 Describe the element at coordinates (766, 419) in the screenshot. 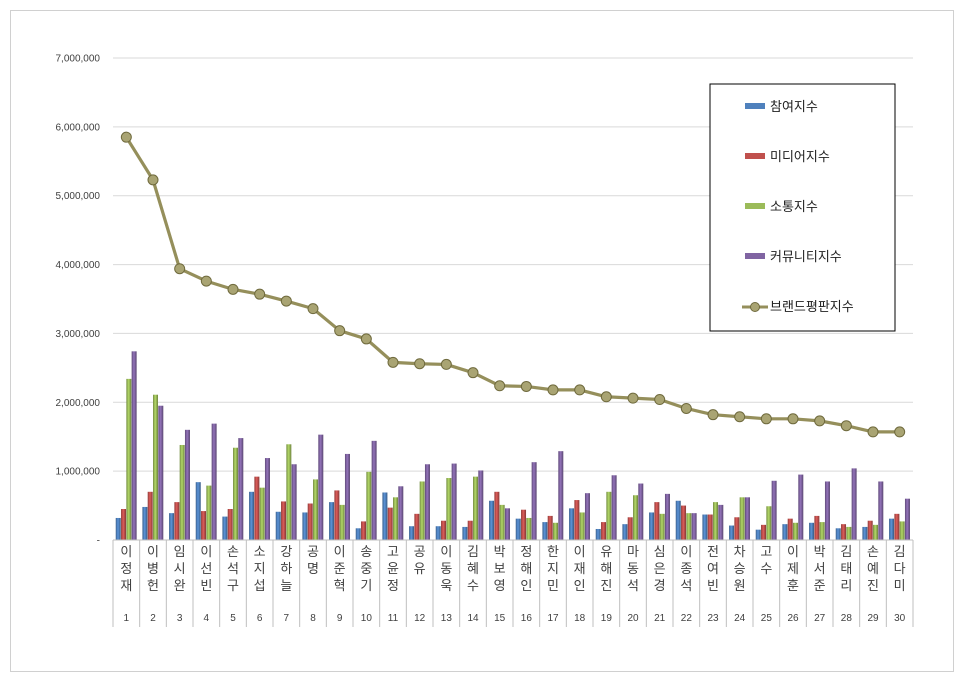

I see `point-브랜드평판지수-25` at that location.